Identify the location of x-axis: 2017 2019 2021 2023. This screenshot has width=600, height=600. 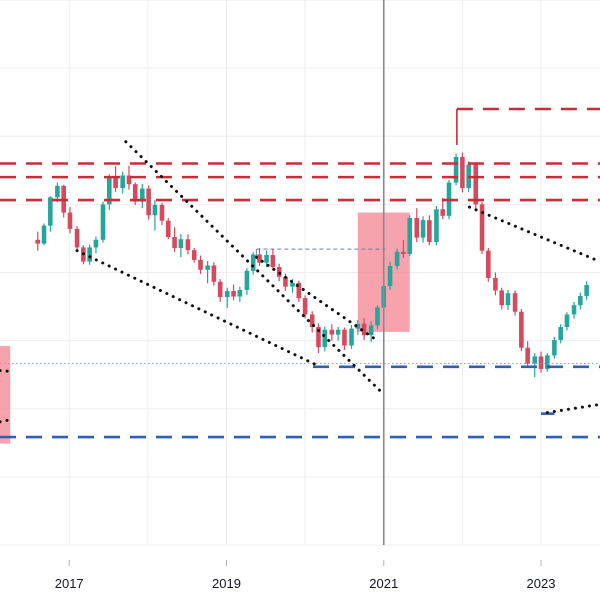
(305, 575).